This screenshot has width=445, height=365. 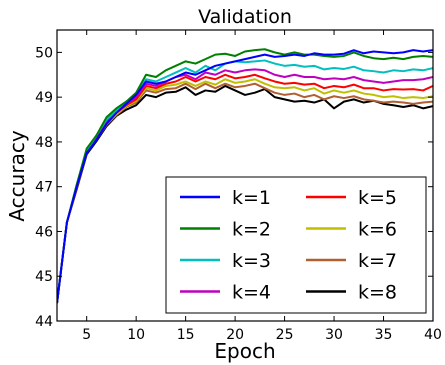 What do you see at coordinates (44, 322) in the screenshot?
I see `y-tick-label: 44` at bounding box center [44, 322].